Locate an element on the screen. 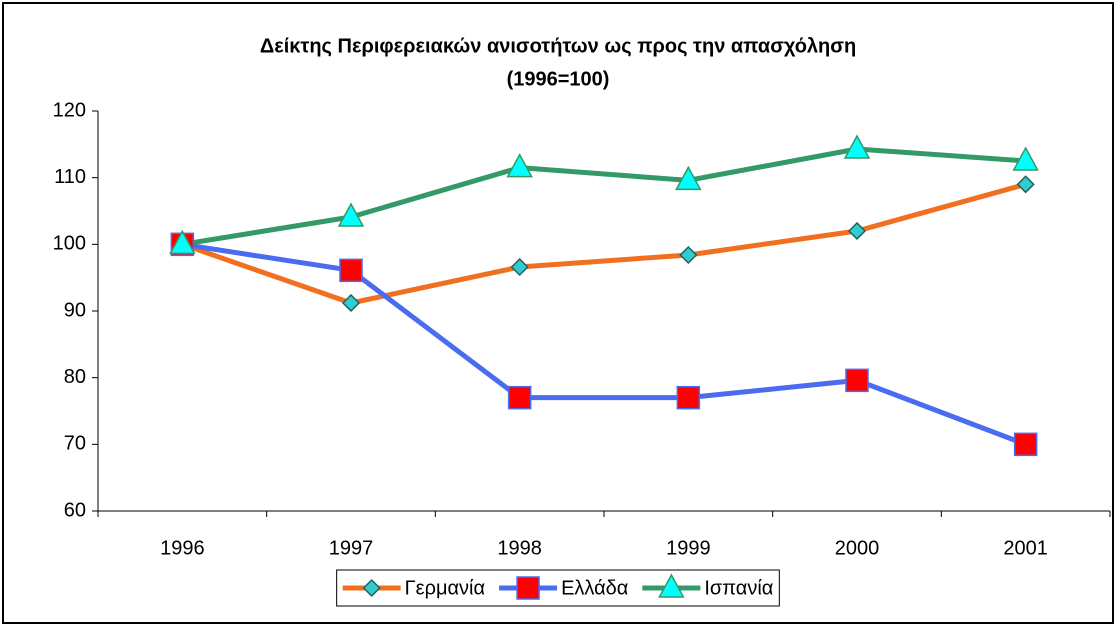  x-tick-label: 1996 is located at coordinates (182, 548).